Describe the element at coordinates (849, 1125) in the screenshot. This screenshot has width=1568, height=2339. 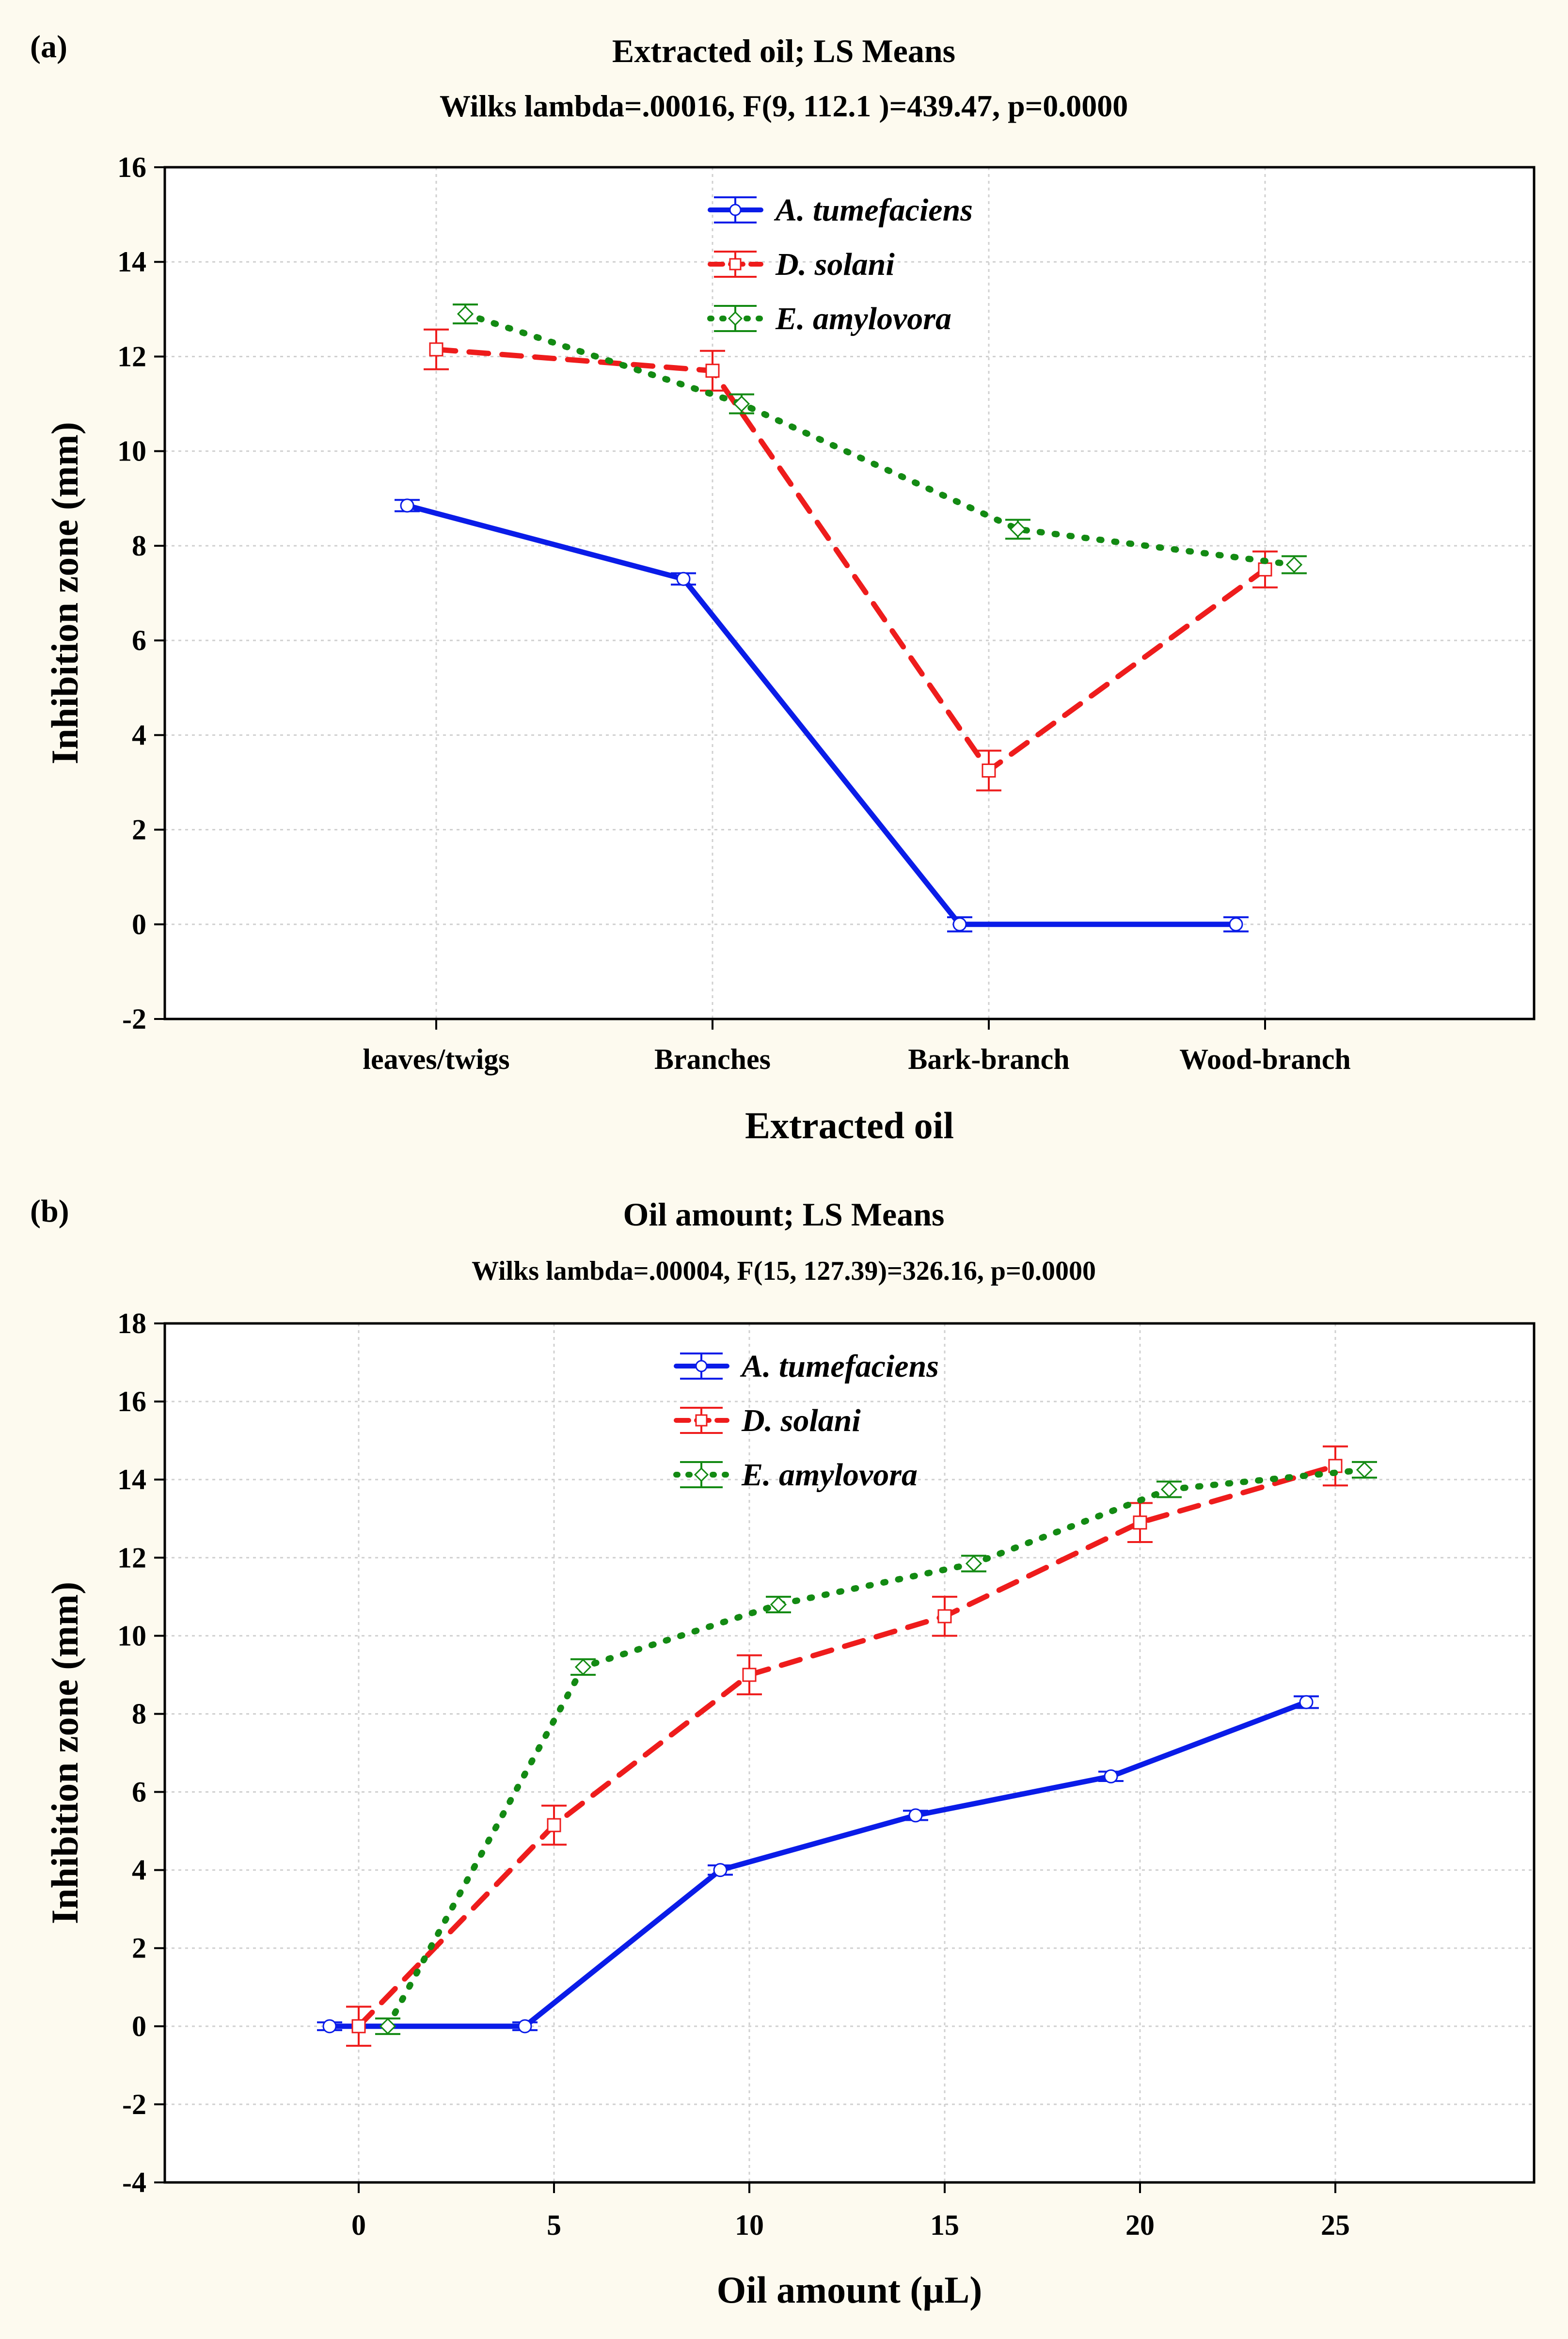
I see `panel-a-x-axis-label: Extracted oil` at that location.